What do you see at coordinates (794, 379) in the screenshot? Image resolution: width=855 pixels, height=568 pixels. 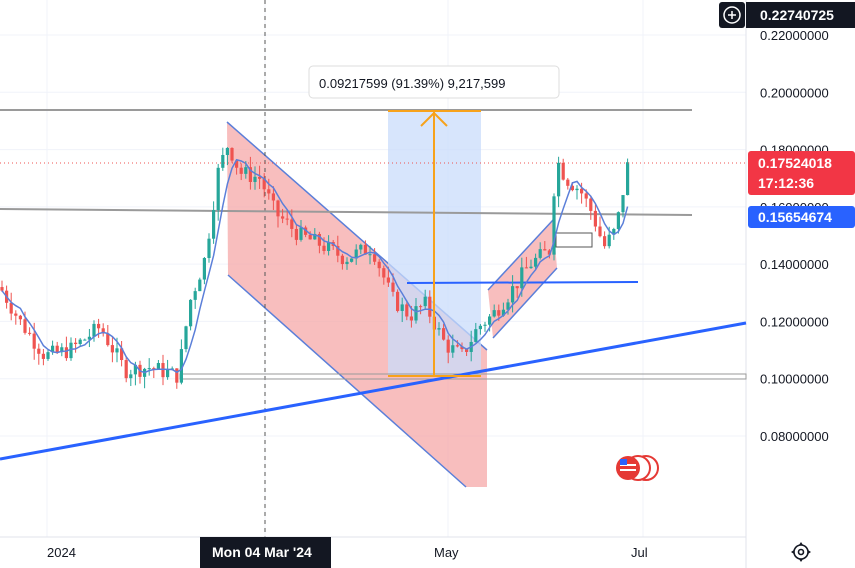 I see `price-tick-label: 0.10000000` at bounding box center [794, 379].